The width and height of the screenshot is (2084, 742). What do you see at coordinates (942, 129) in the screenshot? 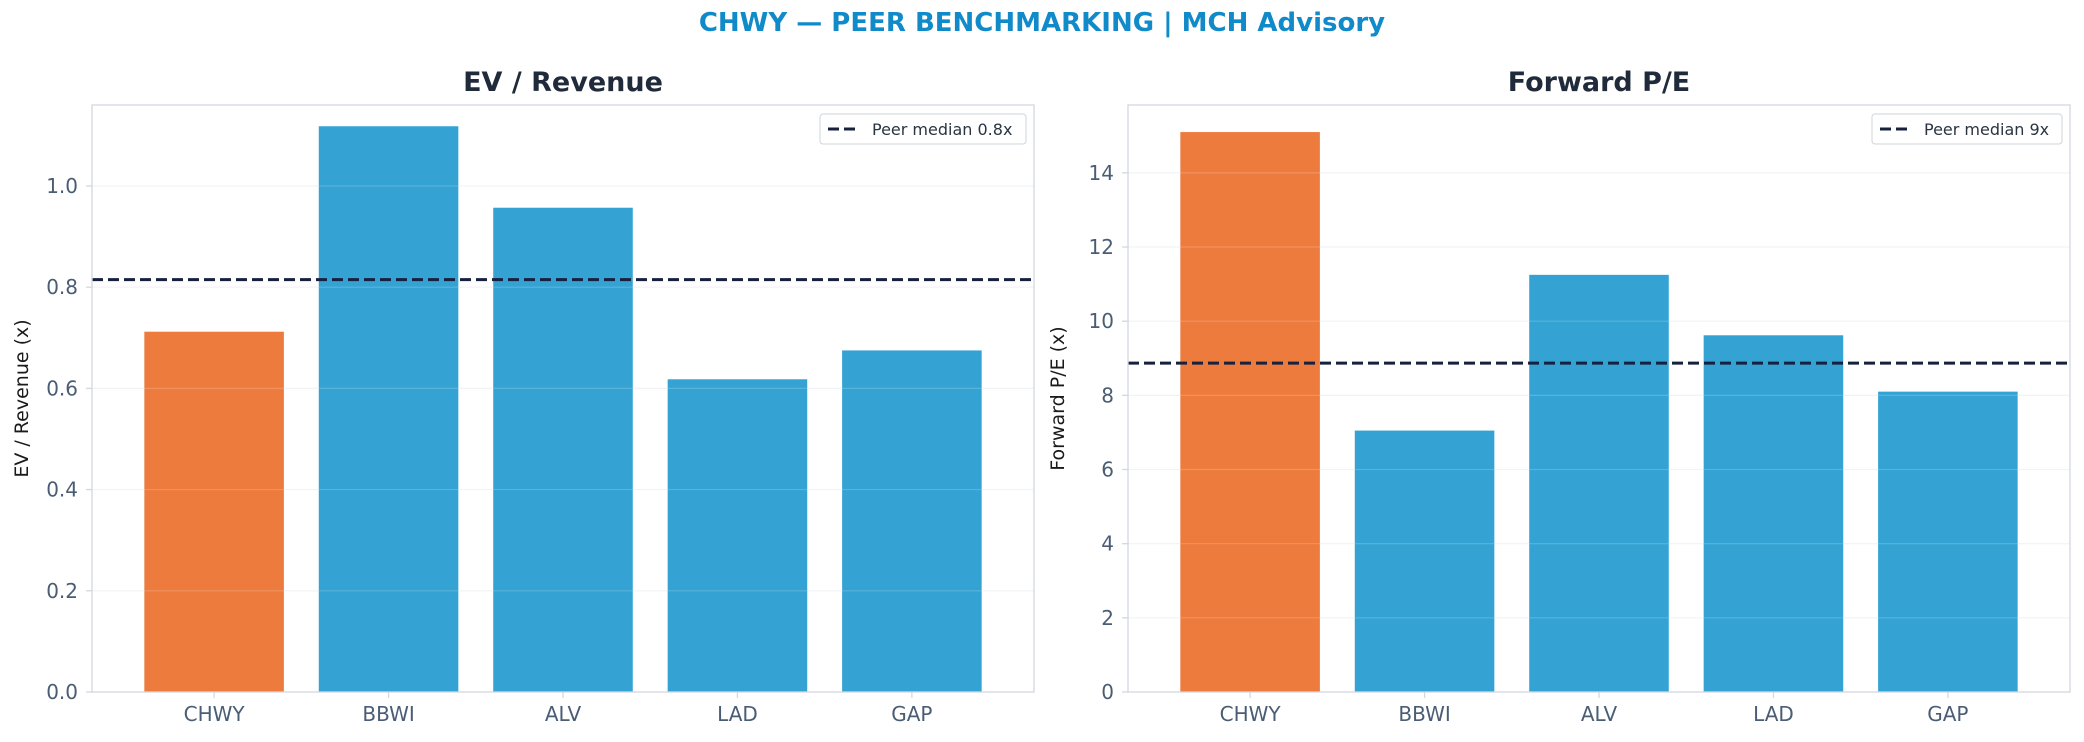
I see `legend-label: Peer median 0.8x` at bounding box center [942, 129].